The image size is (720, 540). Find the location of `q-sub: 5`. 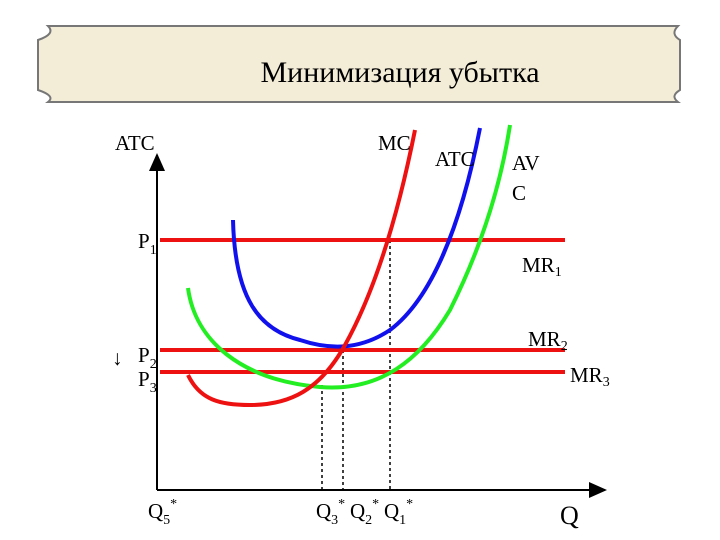

q-sub: 5 is located at coordinates (166, 520).